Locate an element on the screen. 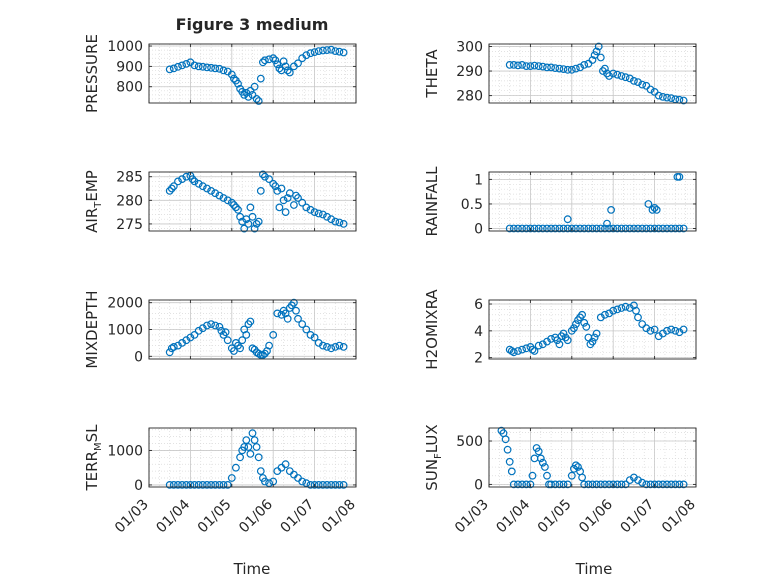 The height and width of the screenshot is (583, 778). panel-terr-msl-tick-marks is located at coordinates (252, 457).